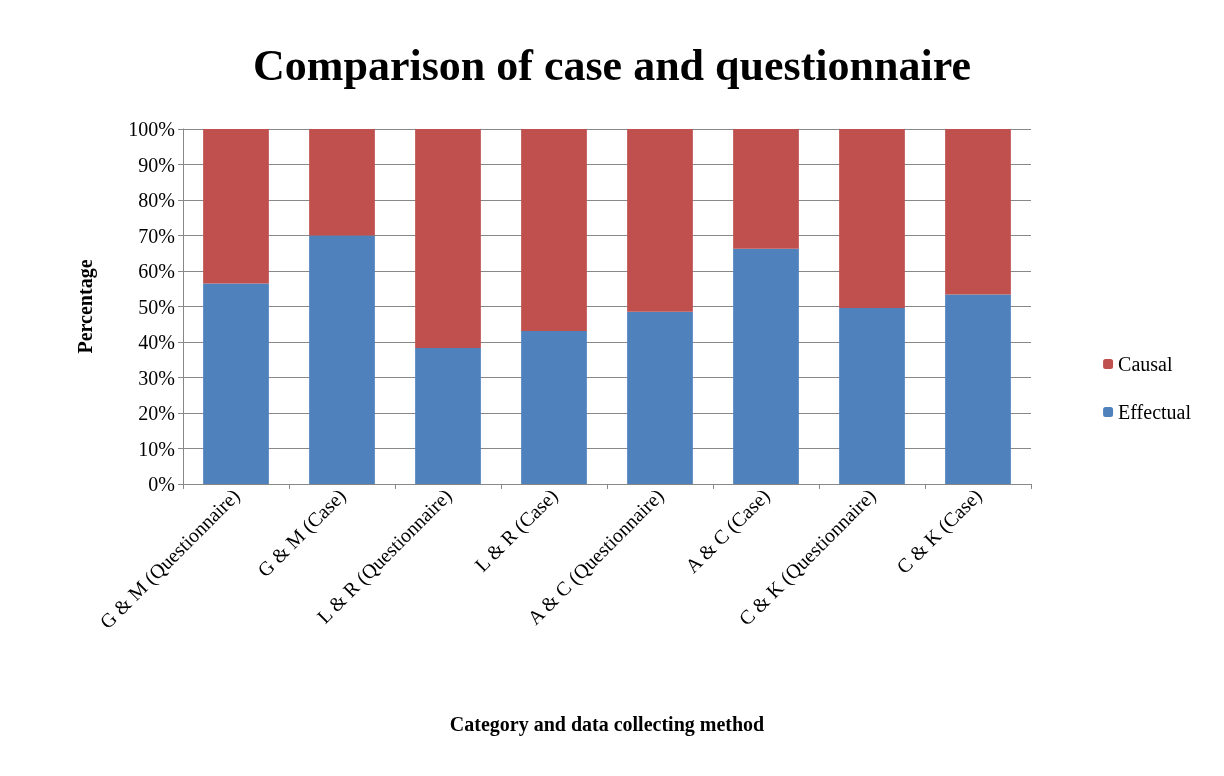  What do you see at coordinates (1145, 364) in the screenshot?
I see `legend-label: Causal` at bounding box center [1145, 364].